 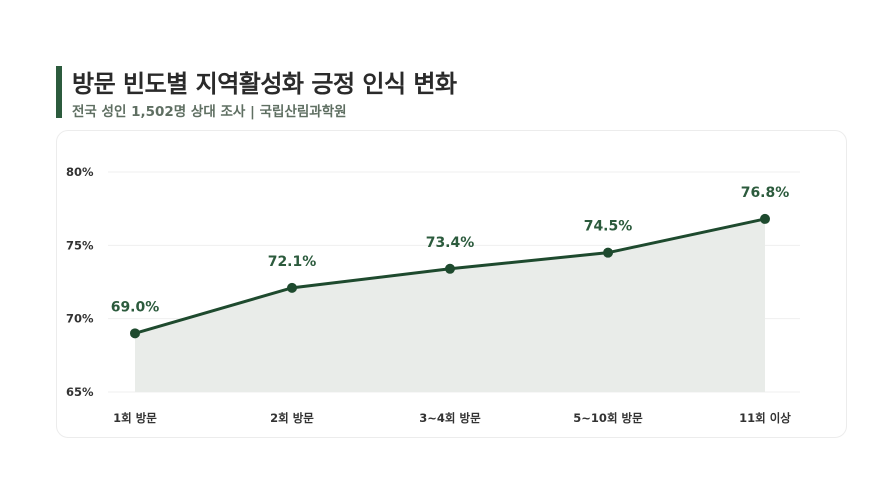 I want to click on data-label: 74.5%, so click(x=608, y=227).